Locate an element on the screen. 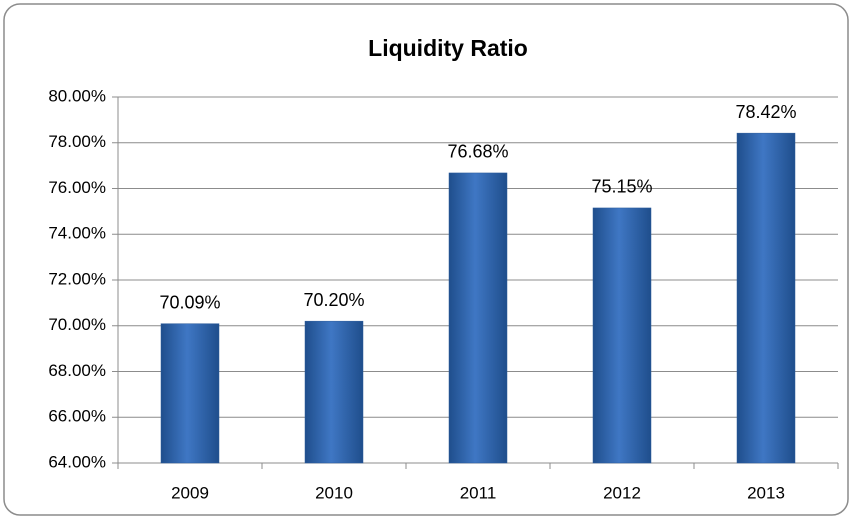 The width and height of the screenshot is (852, 524). y-tick-label: 72.00% is located at coordinates (77, 278).